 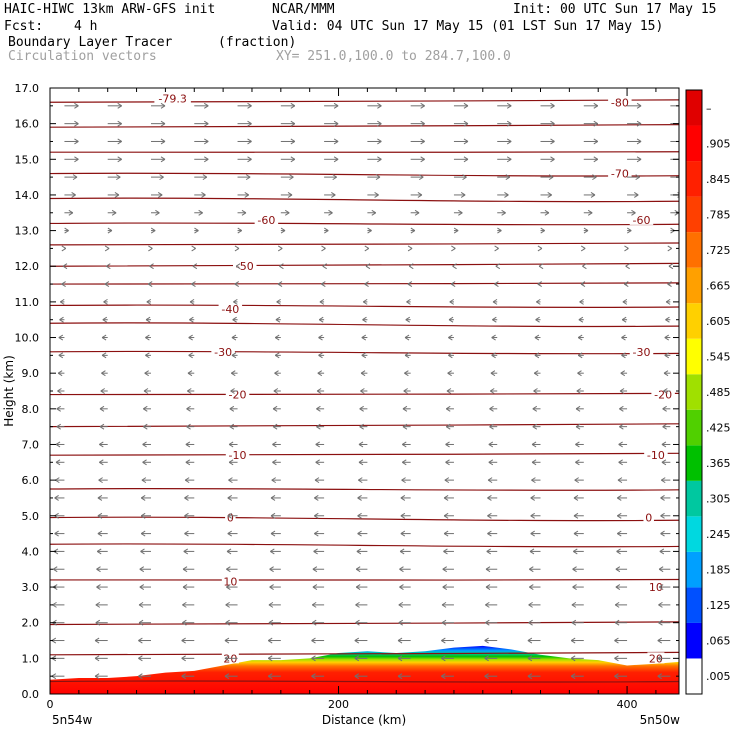 I want to click on org-label: NCAR/MMM, so click(x=303, y=9).